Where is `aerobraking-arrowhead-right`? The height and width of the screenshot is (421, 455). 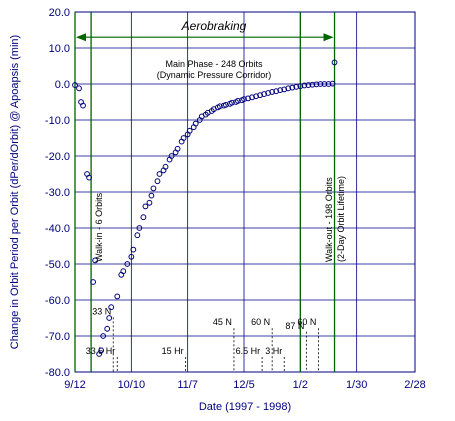 aerobraking-arrowhead-right is located at coordinates (328, 37).